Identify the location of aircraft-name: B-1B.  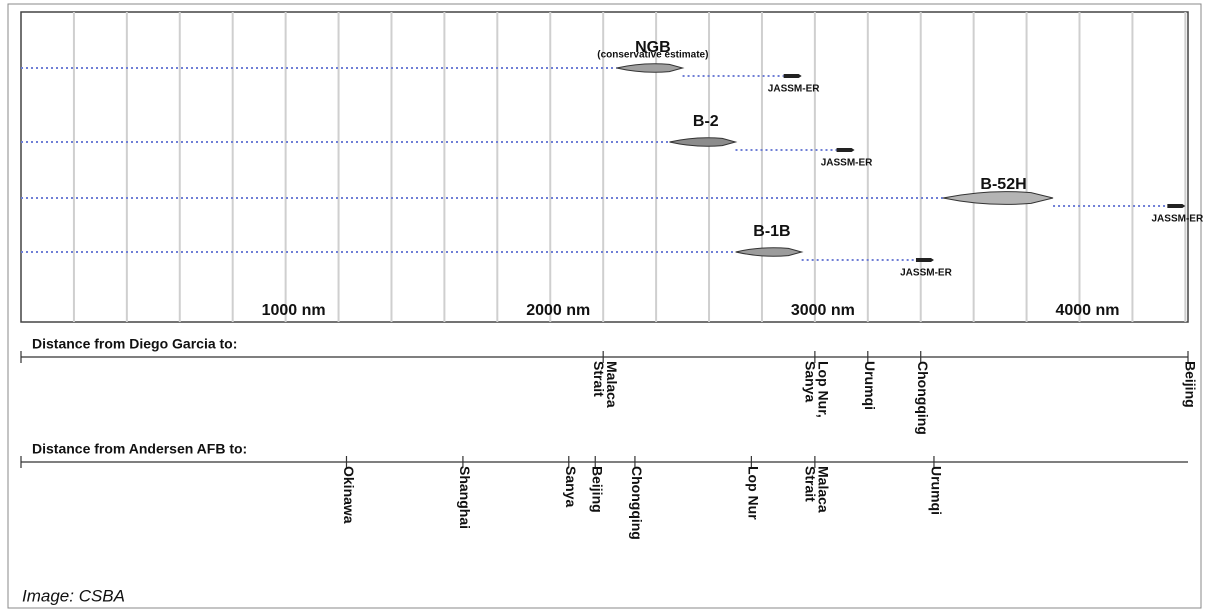
(771, 231).